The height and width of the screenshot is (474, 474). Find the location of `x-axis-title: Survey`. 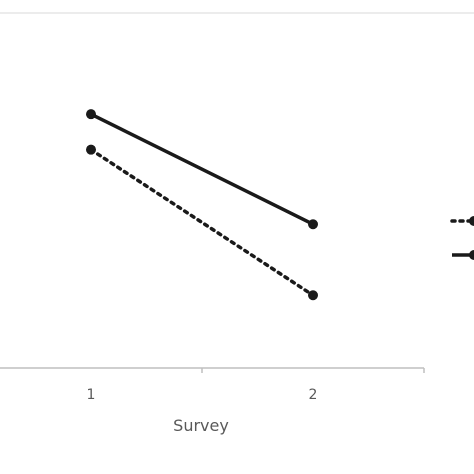

x-axis-title: Survey is located at coordinates (201, 425).